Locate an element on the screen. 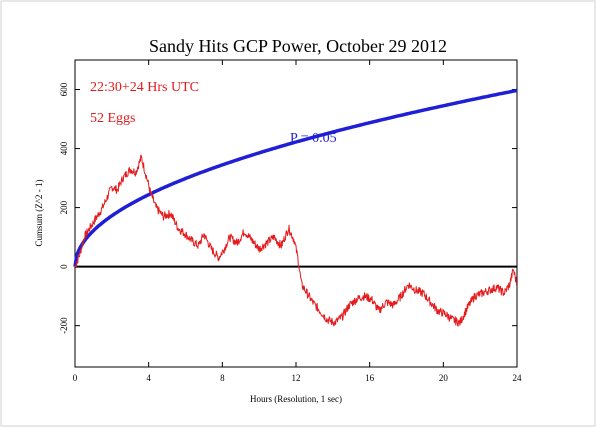  x-tick-label: 4 is located at coordinates (148, 378).